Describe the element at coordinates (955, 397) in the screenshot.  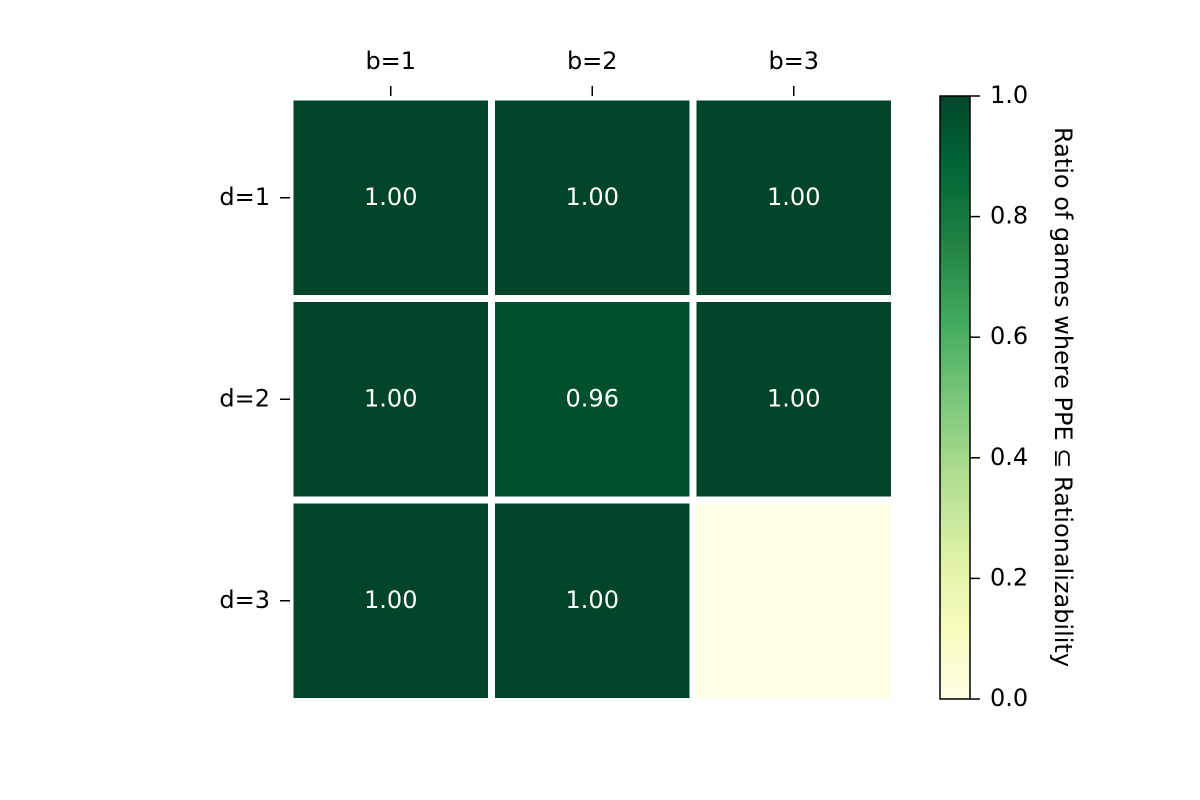
I see `colorbar` at that location.